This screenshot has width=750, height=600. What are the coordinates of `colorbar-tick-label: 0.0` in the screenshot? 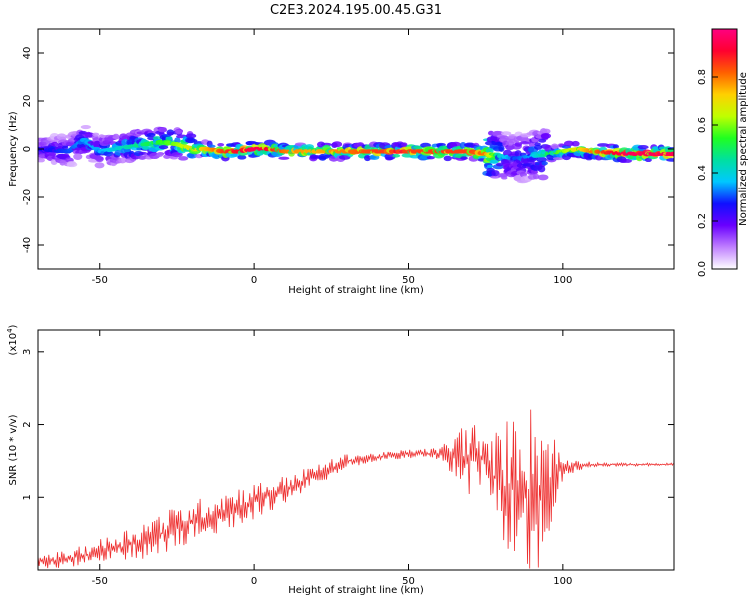 It's located at (702, 269).